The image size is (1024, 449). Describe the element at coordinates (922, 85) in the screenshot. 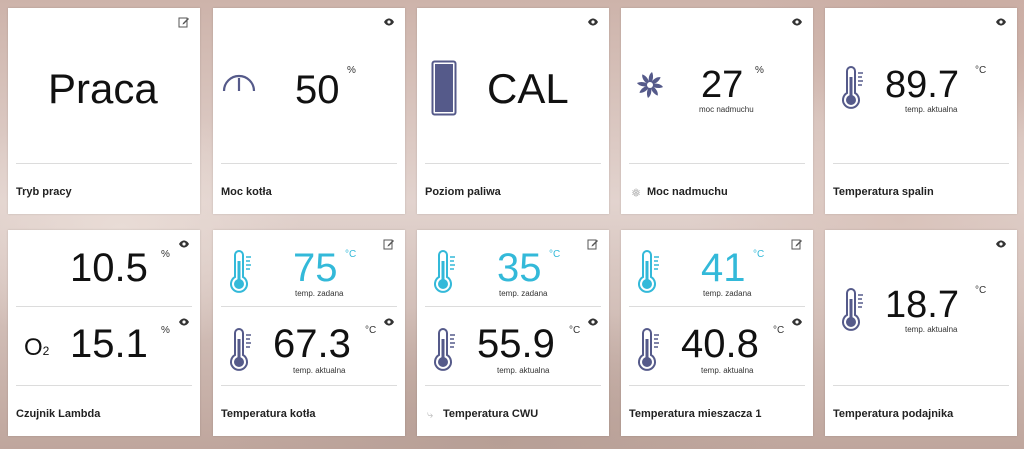

I see `spaliny-value: 89.7` at that location.